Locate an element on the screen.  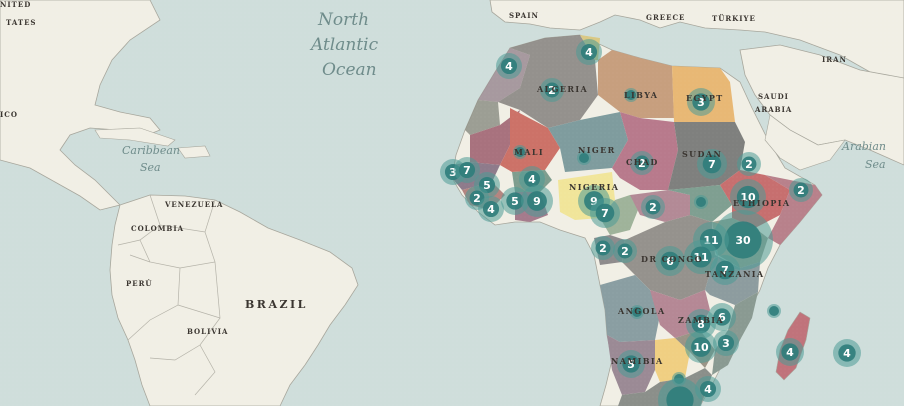
cluster-eritrea: 2 is located at coordinates (749, 164).